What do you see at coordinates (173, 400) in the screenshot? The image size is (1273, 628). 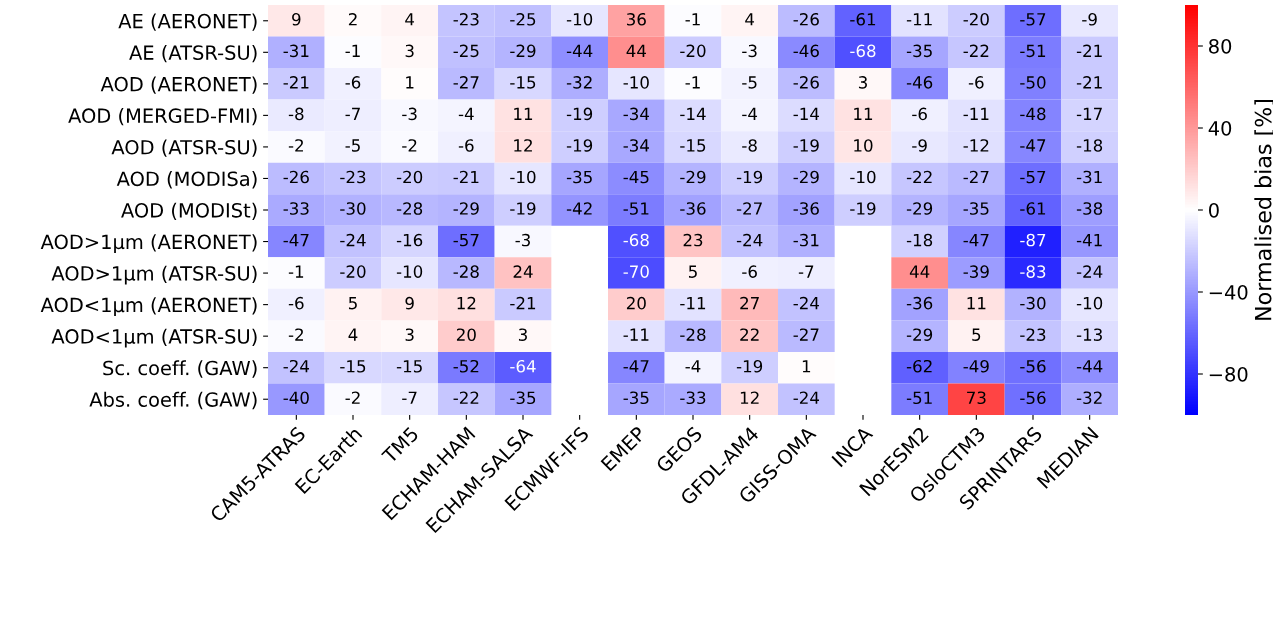 I see `y-tick-label: Abs. coeff. (GAW)` at bounding box center [173, 400].